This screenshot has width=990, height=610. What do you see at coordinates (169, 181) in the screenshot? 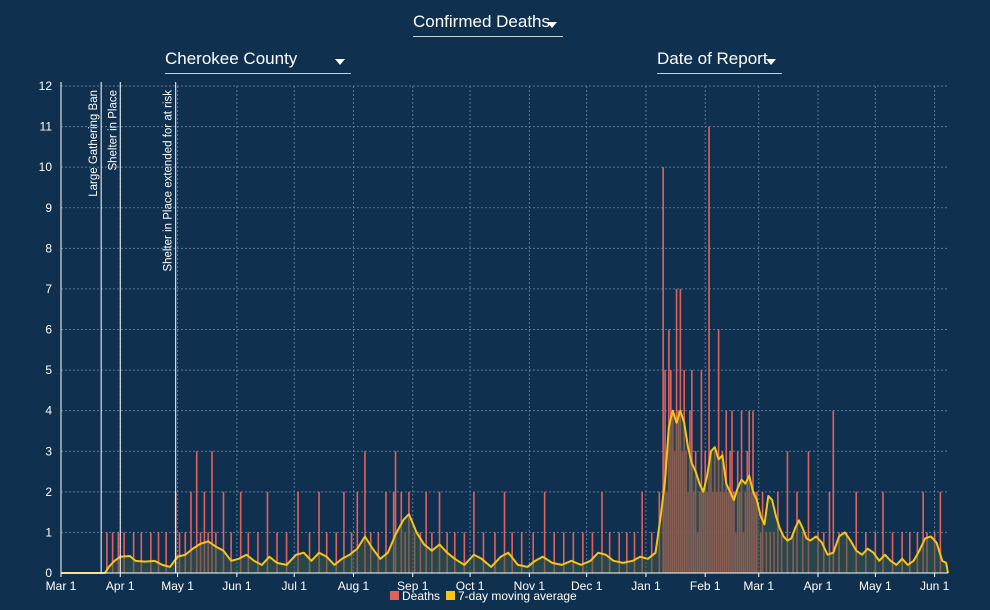
I see `event-label: Shelter in Place extended for at risk` at bounding box center [169, 181].